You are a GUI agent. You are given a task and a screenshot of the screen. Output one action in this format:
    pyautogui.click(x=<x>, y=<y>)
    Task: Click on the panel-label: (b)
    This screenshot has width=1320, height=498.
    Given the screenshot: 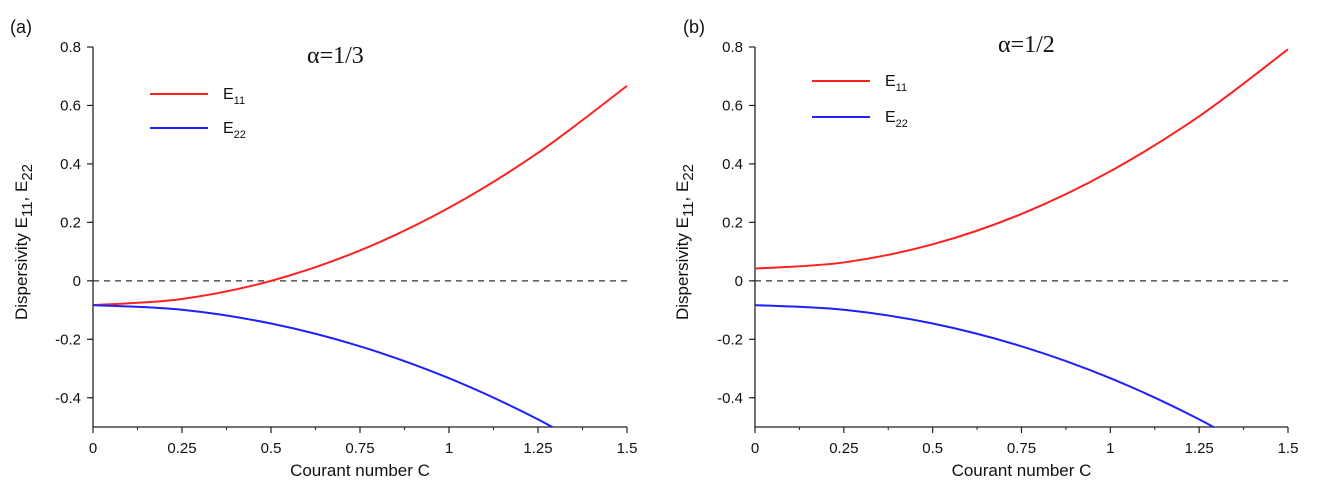 What is the action you would take?
    pyautogui.click(x=694, y=27)
    